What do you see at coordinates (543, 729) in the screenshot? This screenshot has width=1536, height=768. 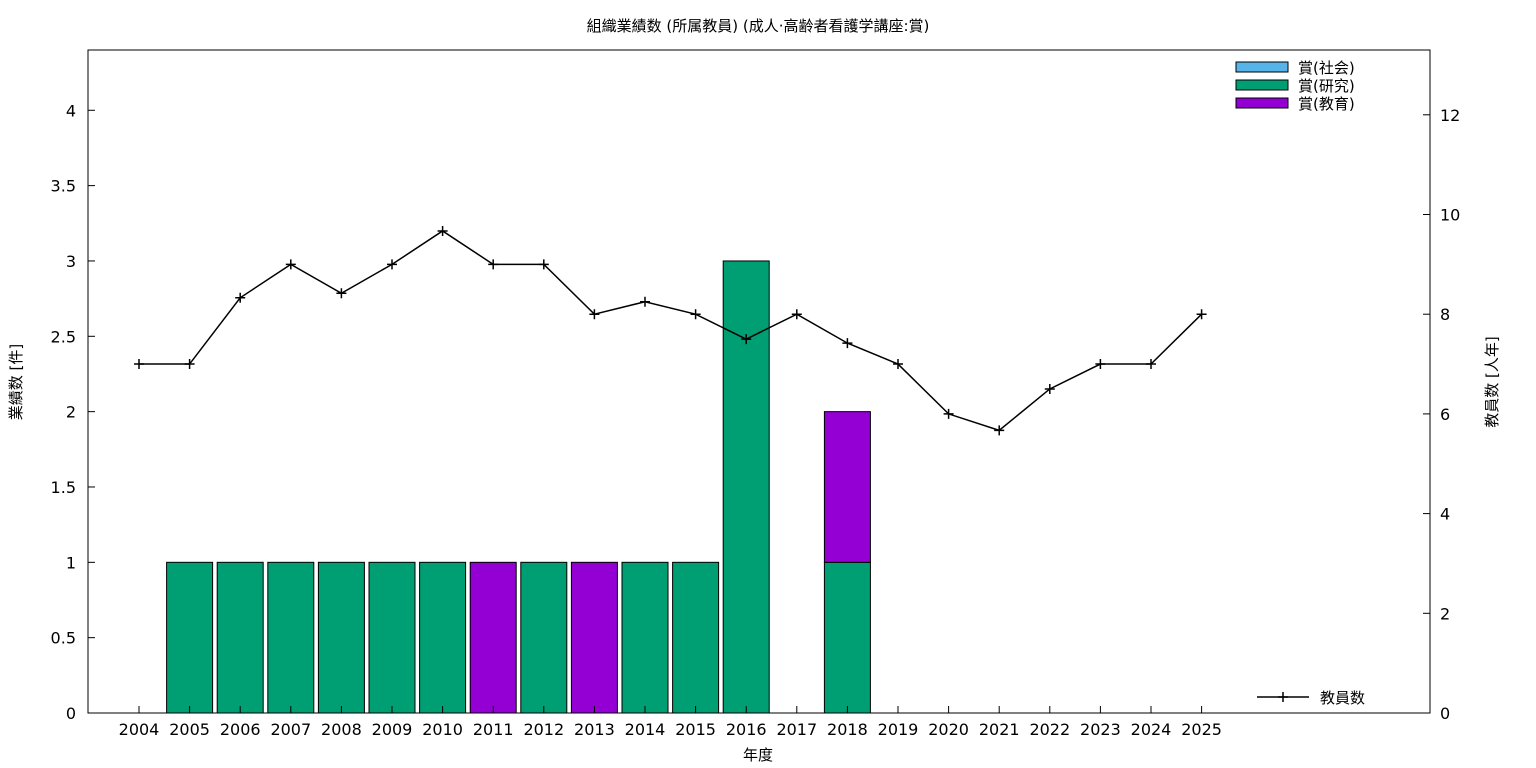 I see `x-tick-label: 2012` at bounding box center [543, 729].